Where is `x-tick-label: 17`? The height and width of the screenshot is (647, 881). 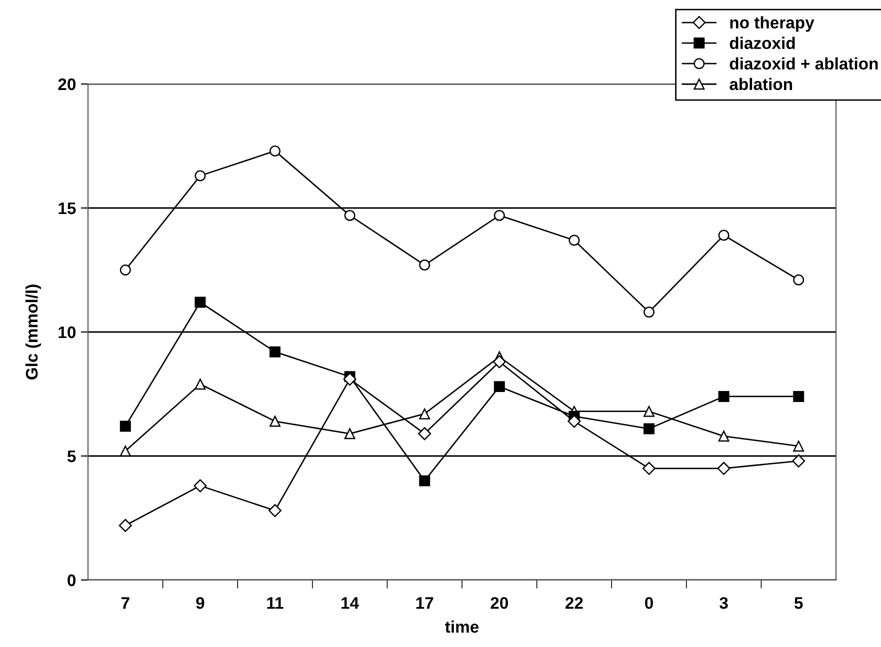 x-tick-label: 17 is located at coordinates (425, 603).